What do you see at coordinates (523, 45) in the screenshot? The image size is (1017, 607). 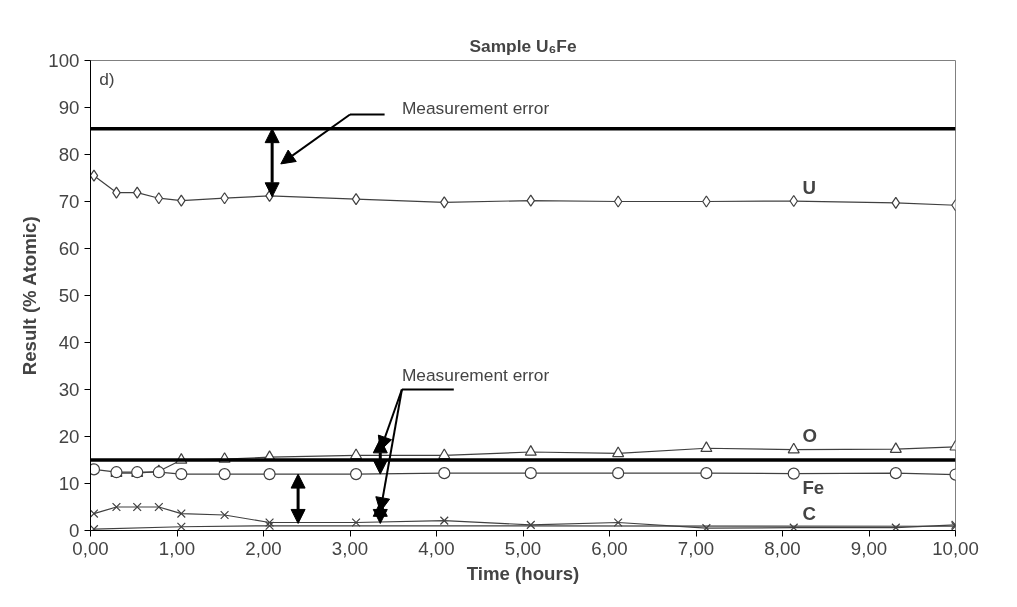 I see `chart-title: Sample U₆Fe` at bounding box center [523, 45].